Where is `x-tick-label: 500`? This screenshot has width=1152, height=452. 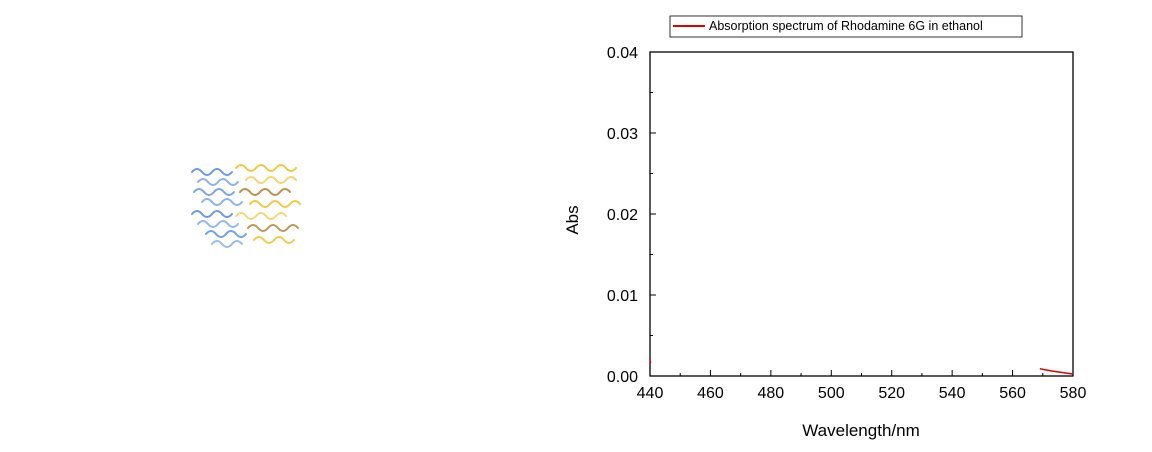 x-tick-label: 500 is located at coordinates (831, 393).